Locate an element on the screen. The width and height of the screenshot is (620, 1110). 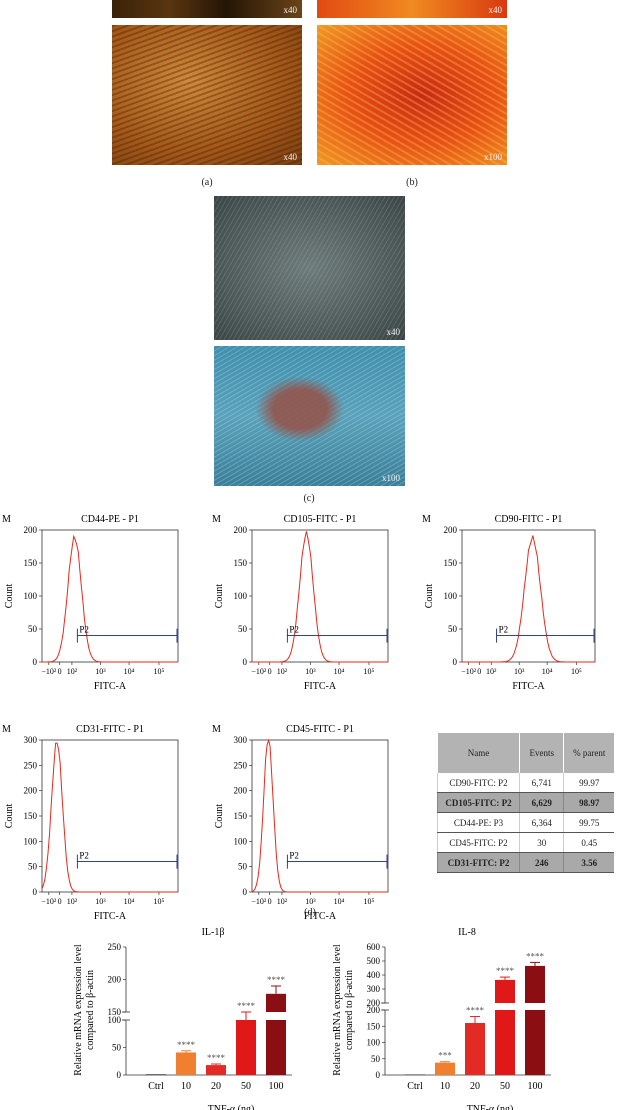
table-cell: 98.97 is located at coordinates (588, 802).